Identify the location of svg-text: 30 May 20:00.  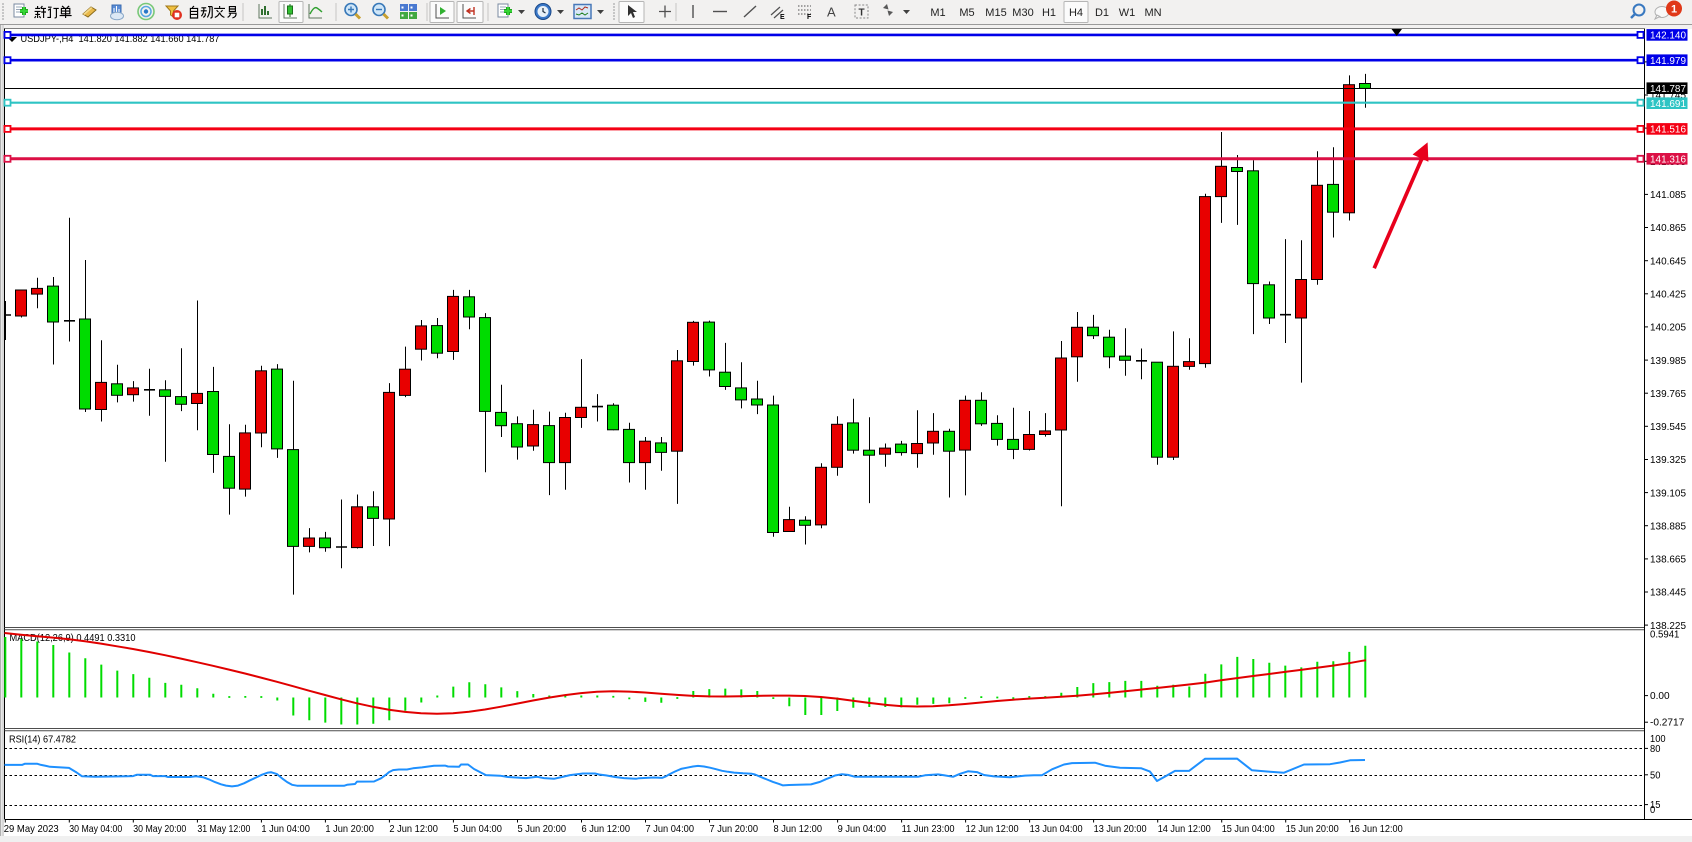
(159, 829).